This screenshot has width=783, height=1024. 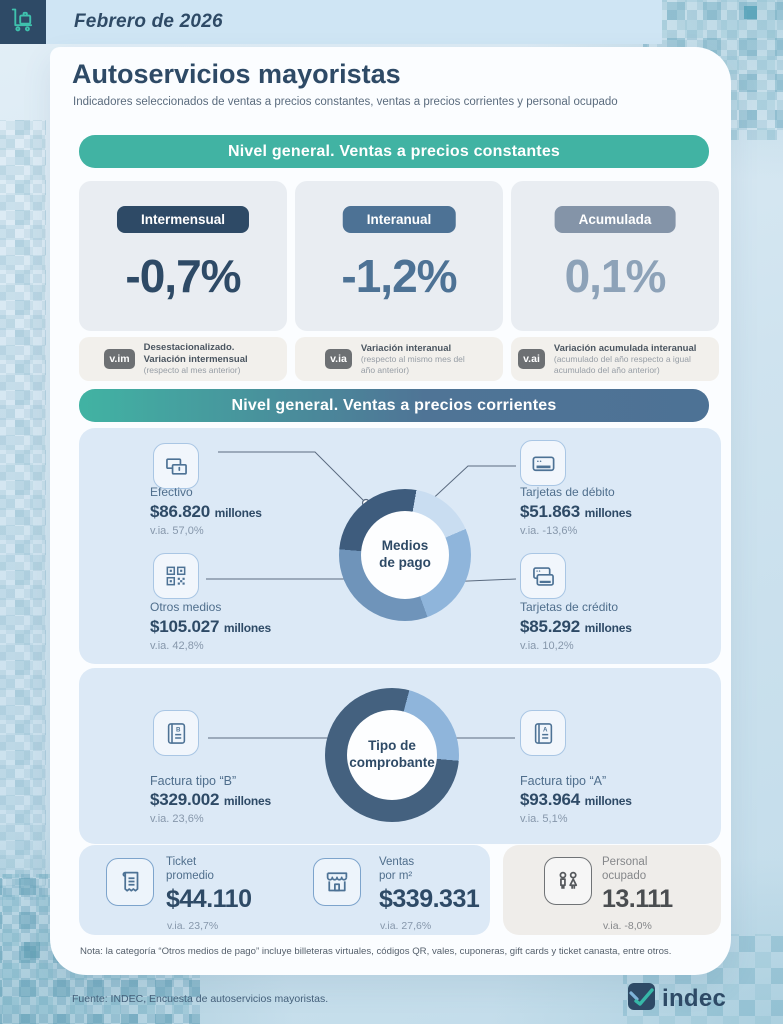 I want to click on kpi-card-acumulada: Acumulada 0,1%, so click(x=615, y=256).